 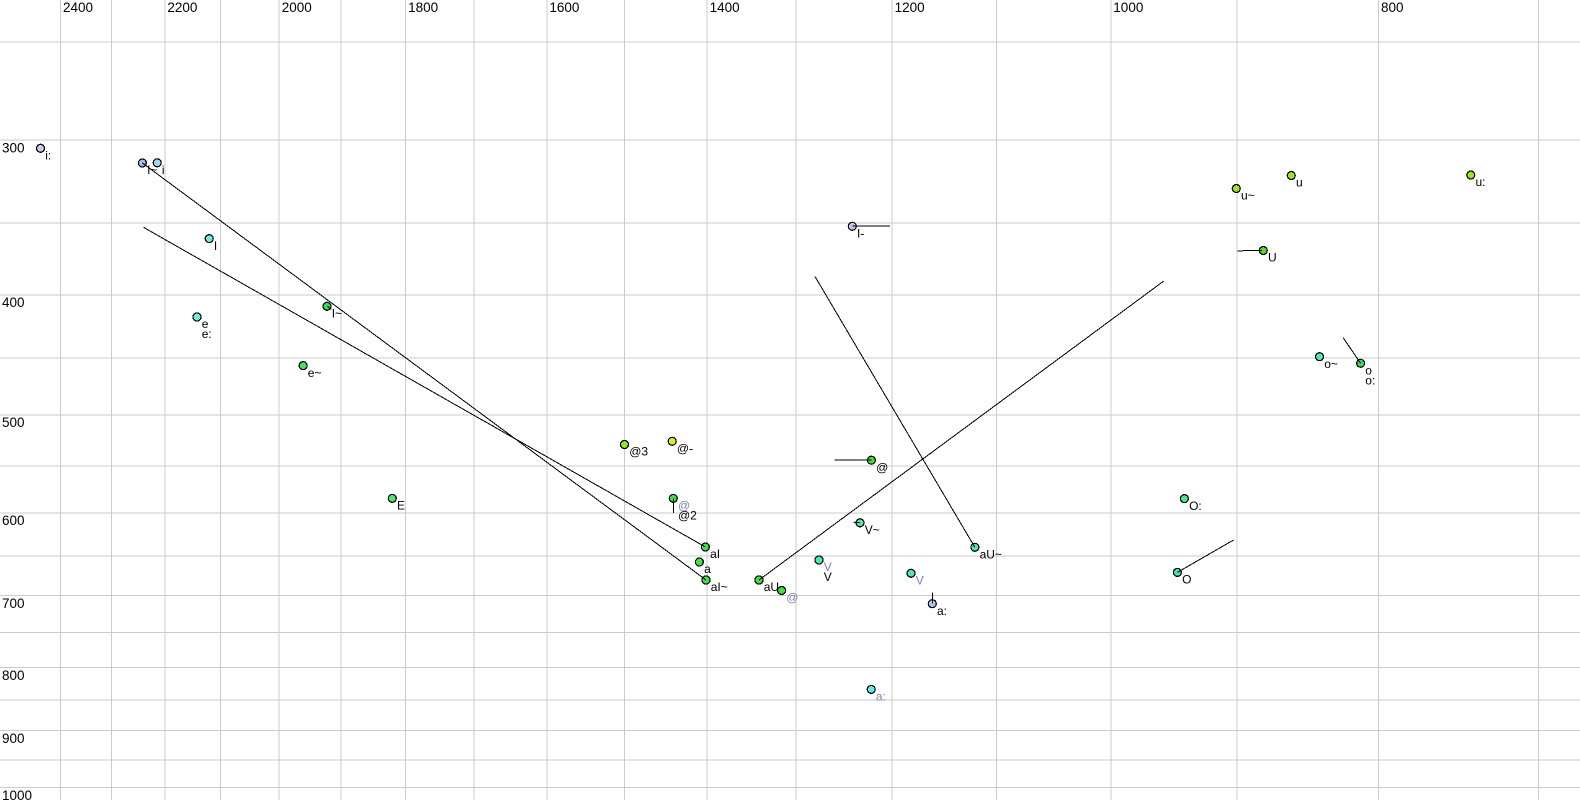 What do you see at coordinates (163, 170) in the screenshot?
I see `svg-text: i` at bounding box center [163, 170].